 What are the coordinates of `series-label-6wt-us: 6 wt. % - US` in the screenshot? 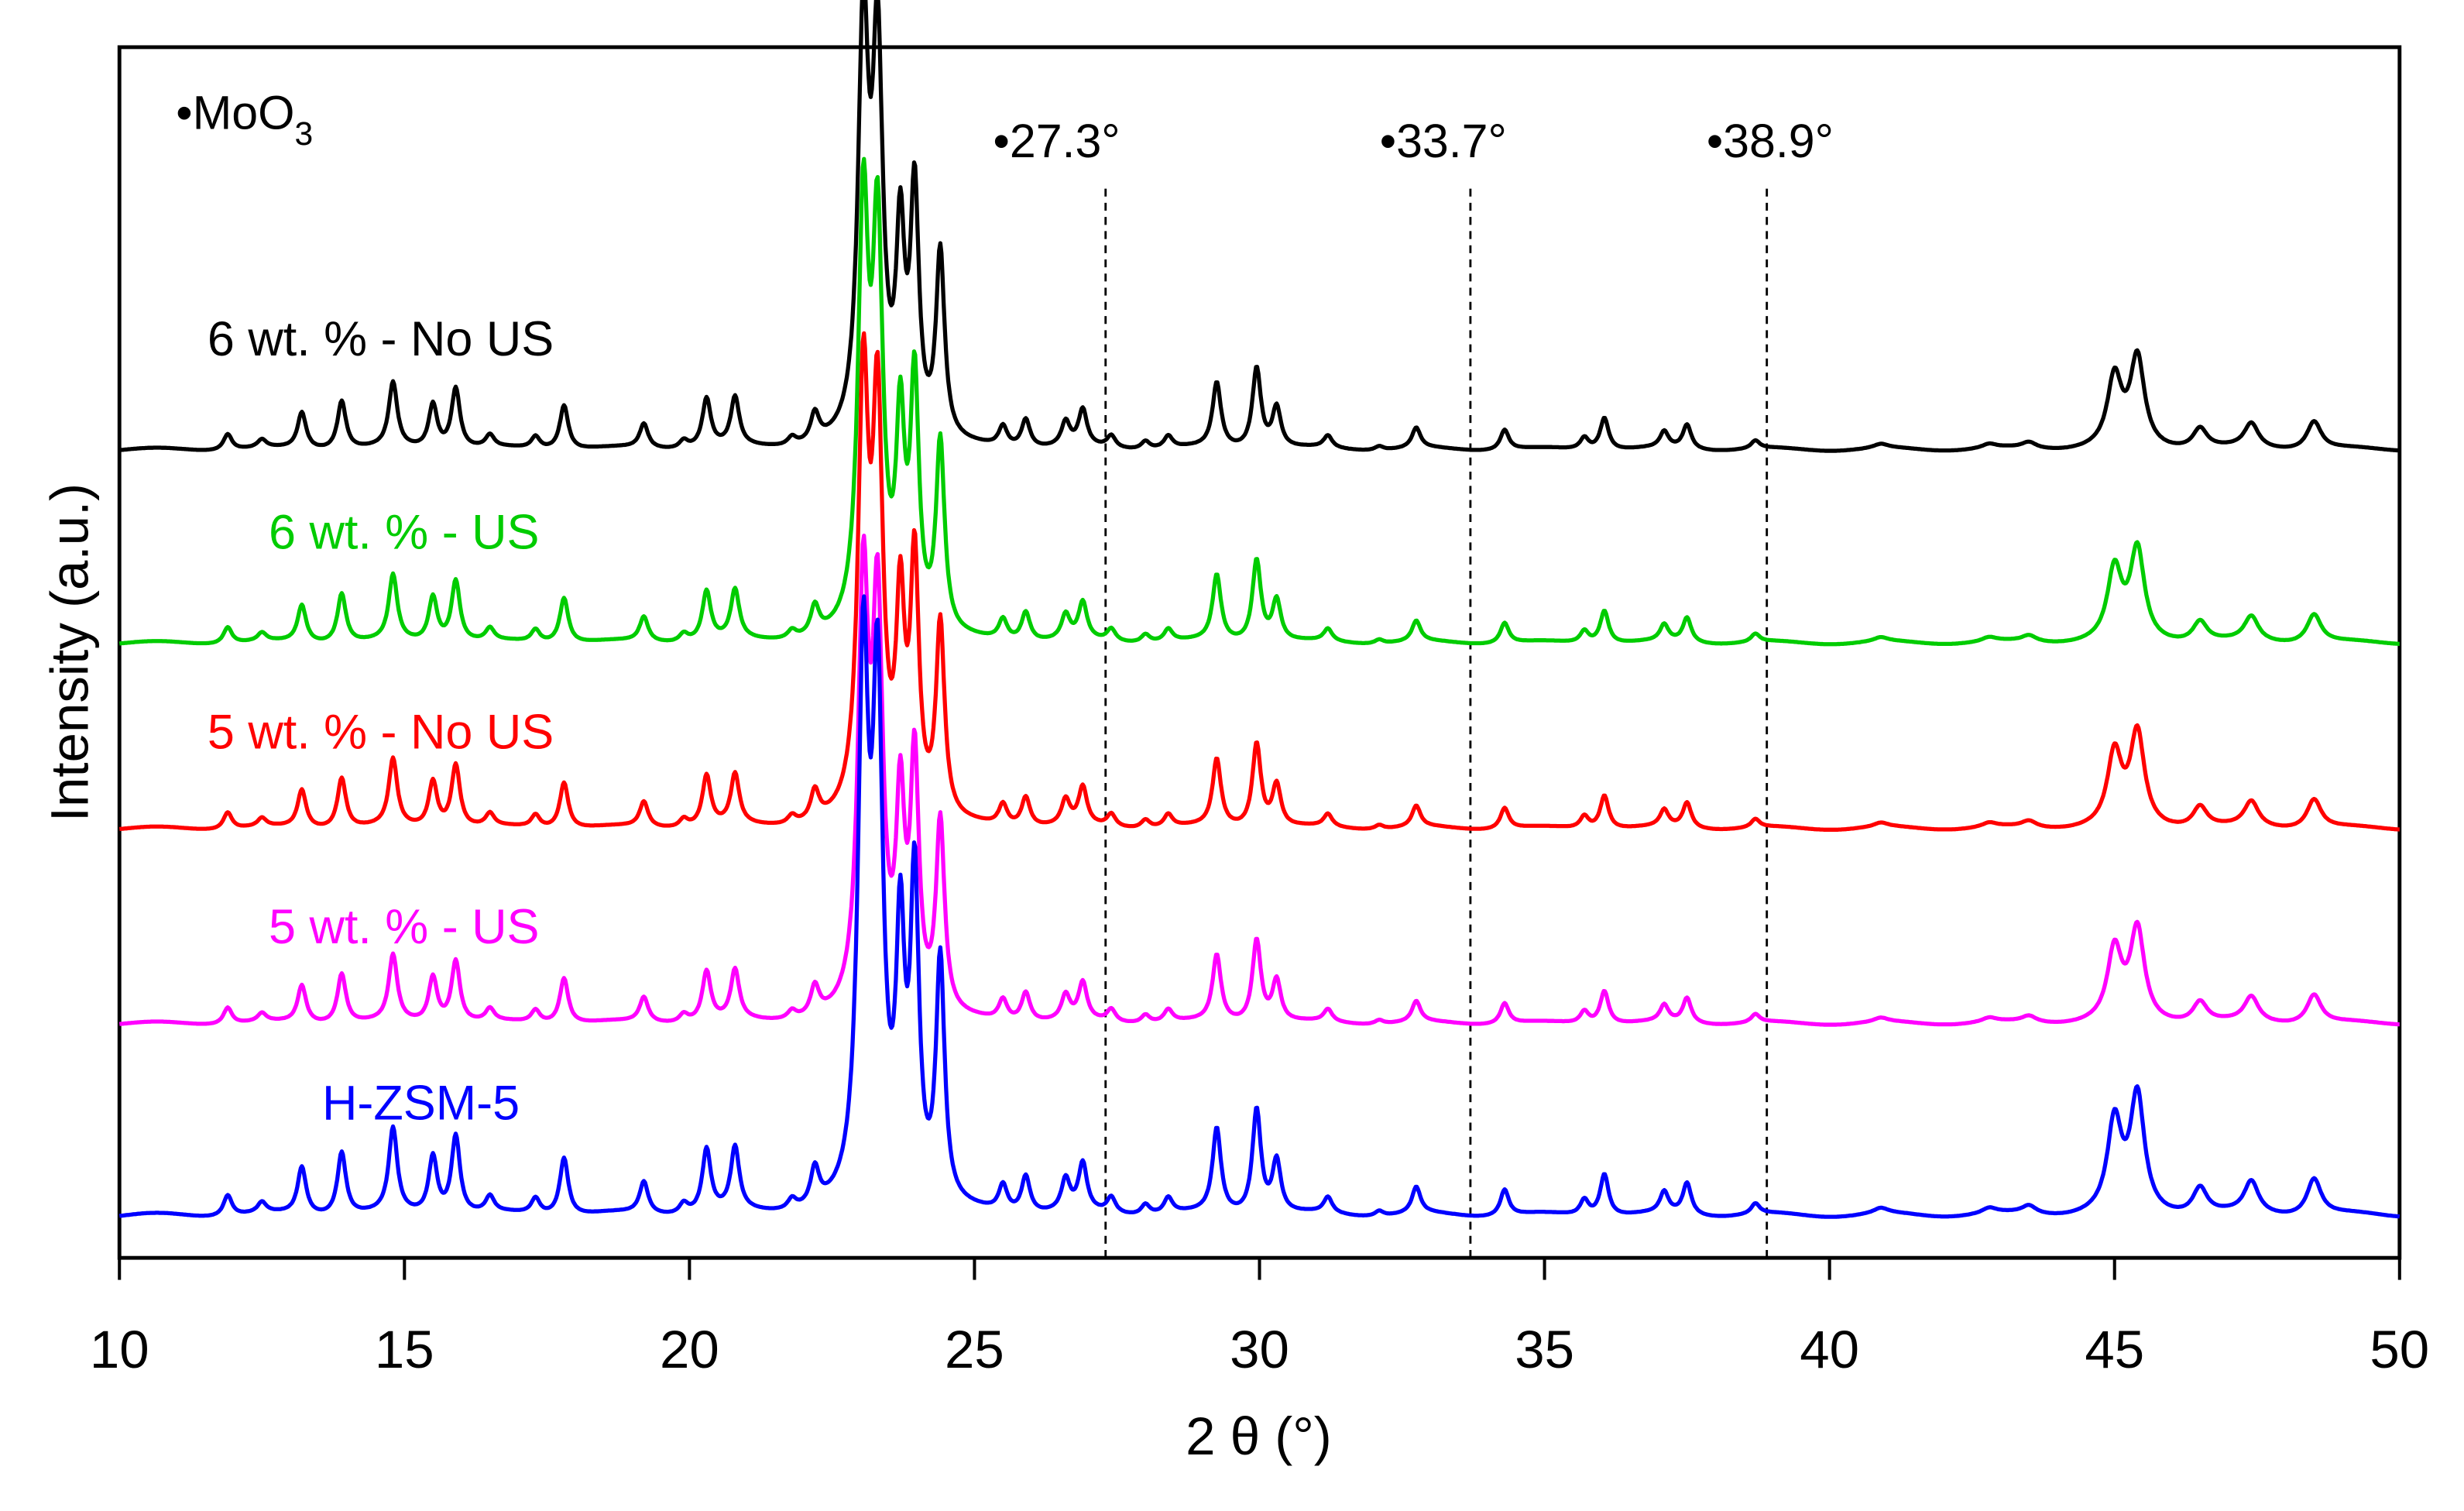 It's located at (404, 533).